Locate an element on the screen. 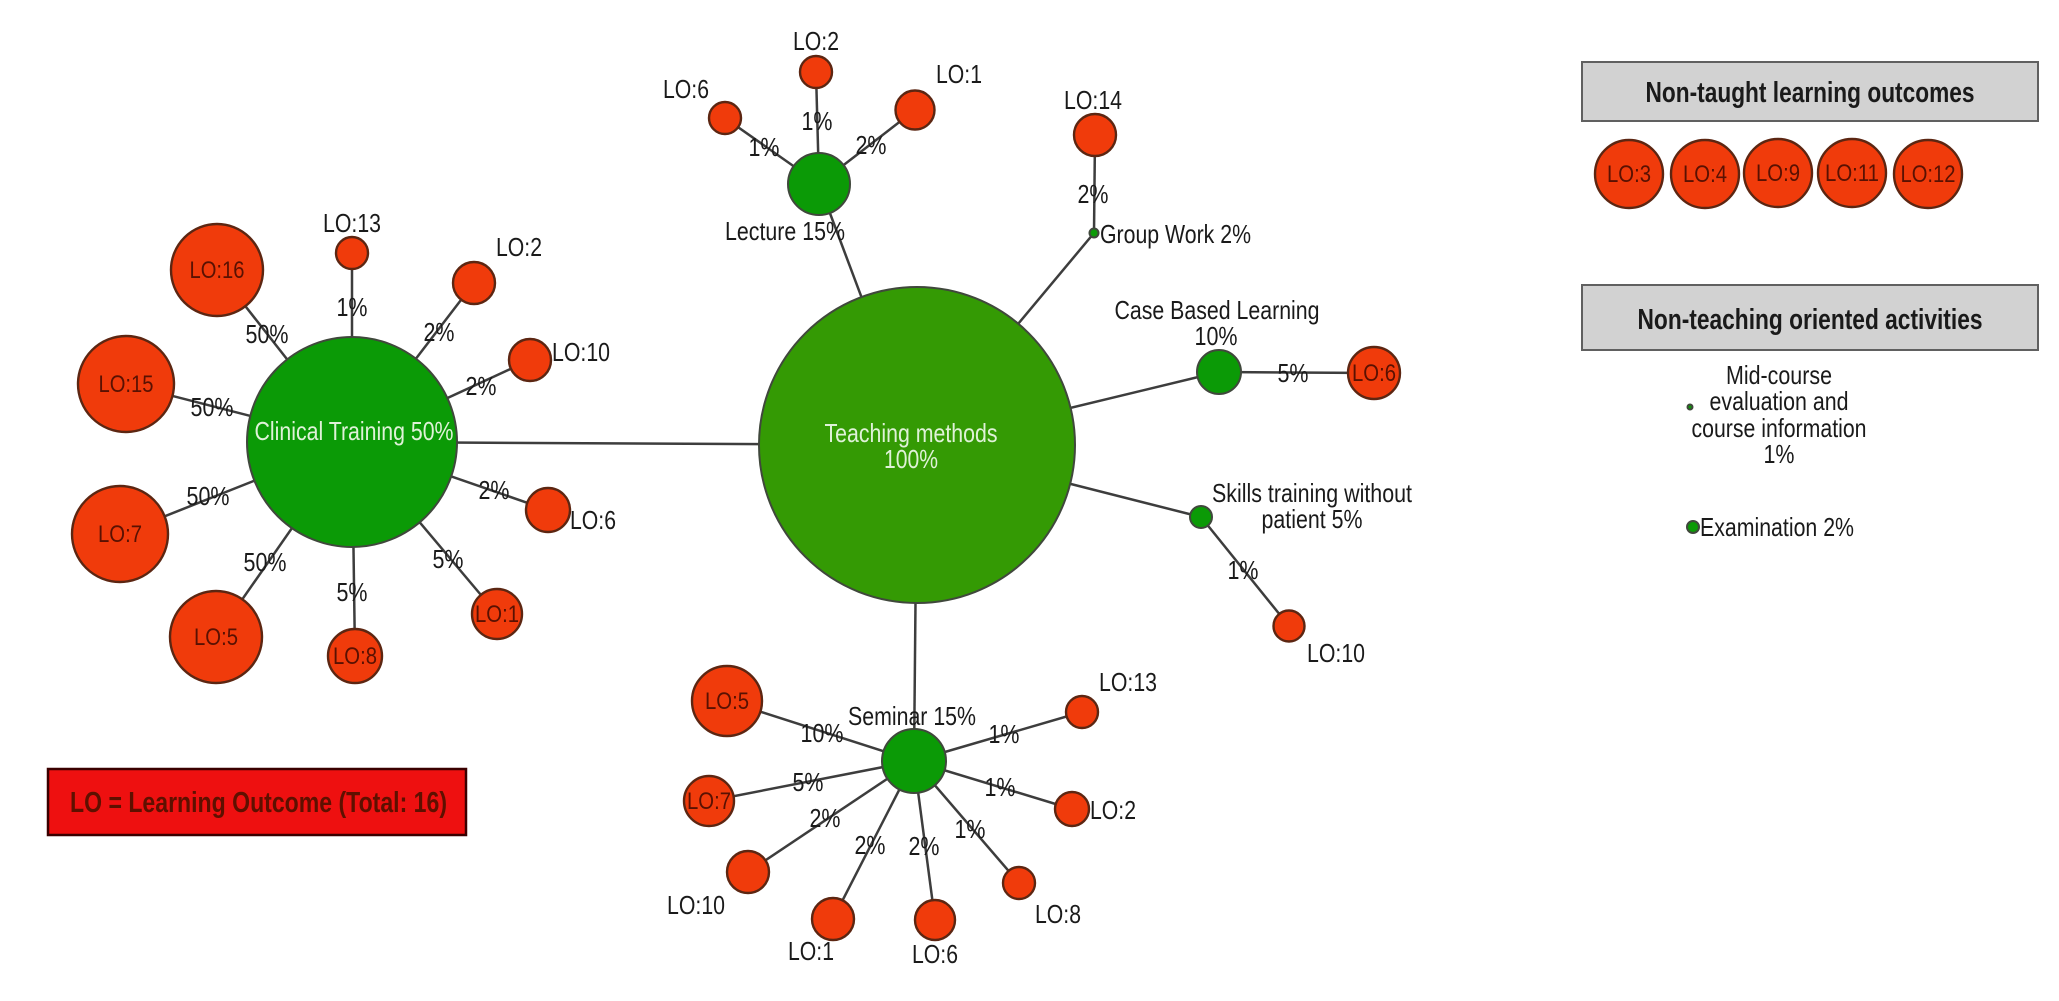  svg-text: Examination 2% is located at coordinates (1777, 527).